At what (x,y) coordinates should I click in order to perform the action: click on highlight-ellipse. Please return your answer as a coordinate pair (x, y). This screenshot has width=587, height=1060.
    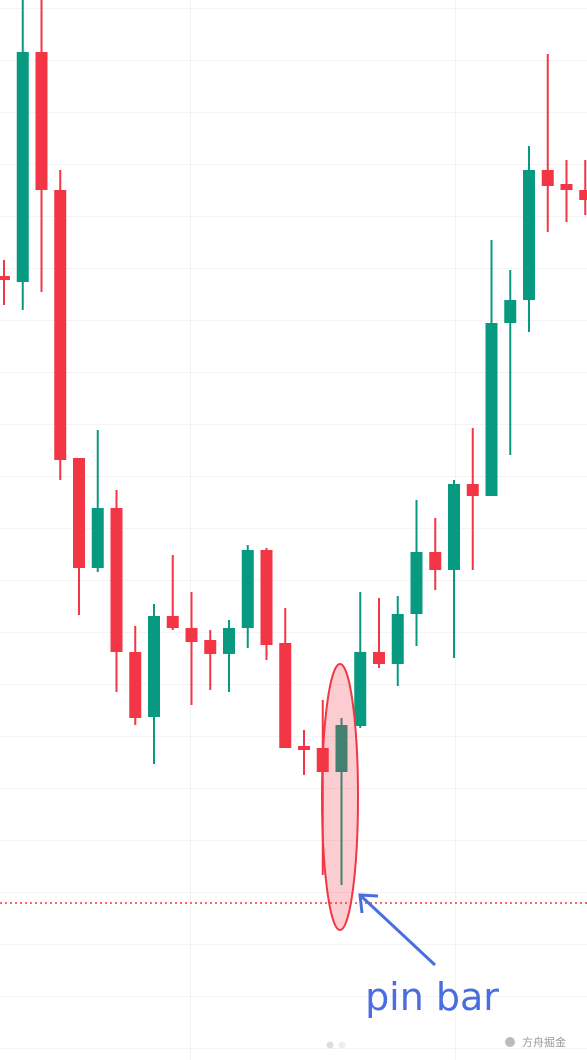
    Looking at the image, I should click on (340, 797).